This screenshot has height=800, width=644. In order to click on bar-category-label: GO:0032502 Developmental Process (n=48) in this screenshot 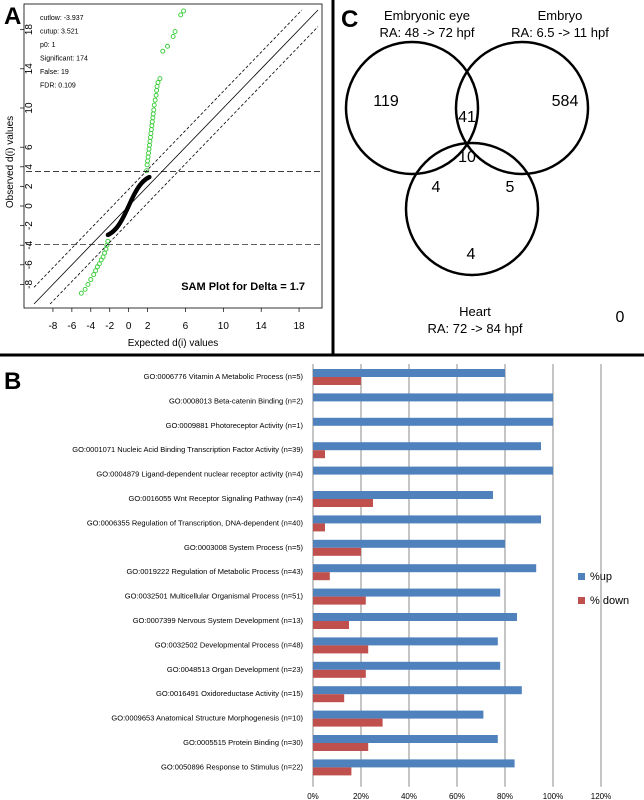, I will do `click(229, 644)`.